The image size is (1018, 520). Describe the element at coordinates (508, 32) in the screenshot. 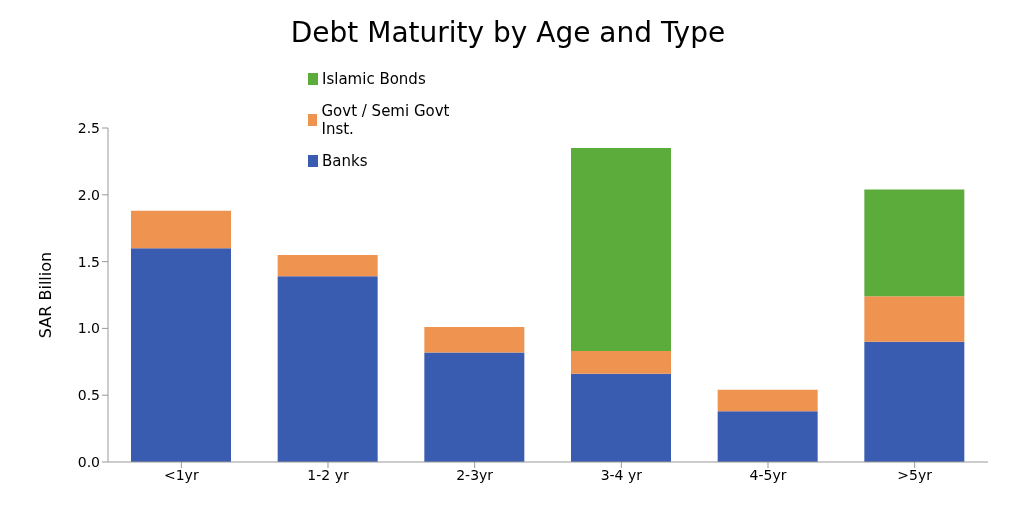

I see `chart-title: Debt Maturity by Age and Type` at that location.